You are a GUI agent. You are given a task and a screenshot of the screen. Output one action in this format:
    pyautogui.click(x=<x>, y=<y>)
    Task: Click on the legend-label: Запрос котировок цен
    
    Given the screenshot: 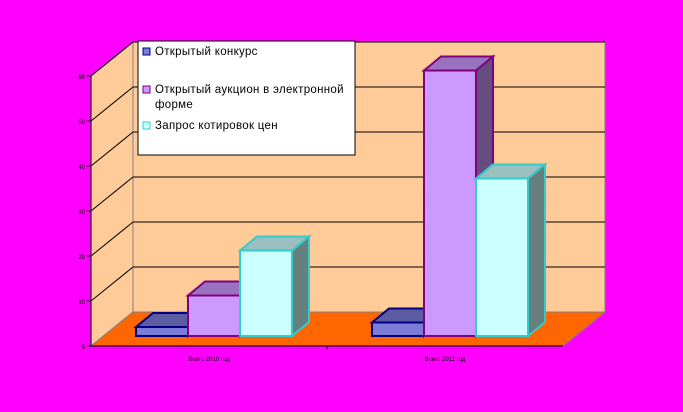 What is the action you would take?
    pyautogui.click(x=216, y=126)
    